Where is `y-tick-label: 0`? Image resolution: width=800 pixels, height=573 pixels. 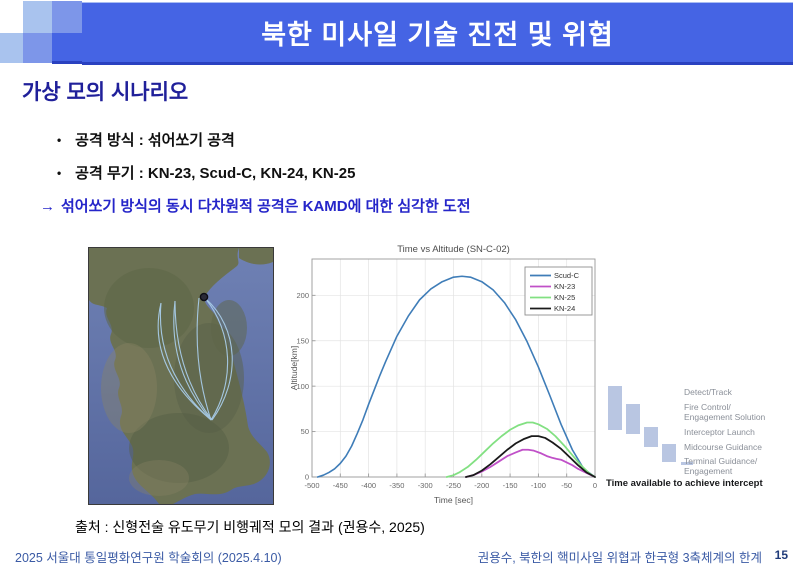
y-tick-label: 0 is located at coordinates (307, 477).